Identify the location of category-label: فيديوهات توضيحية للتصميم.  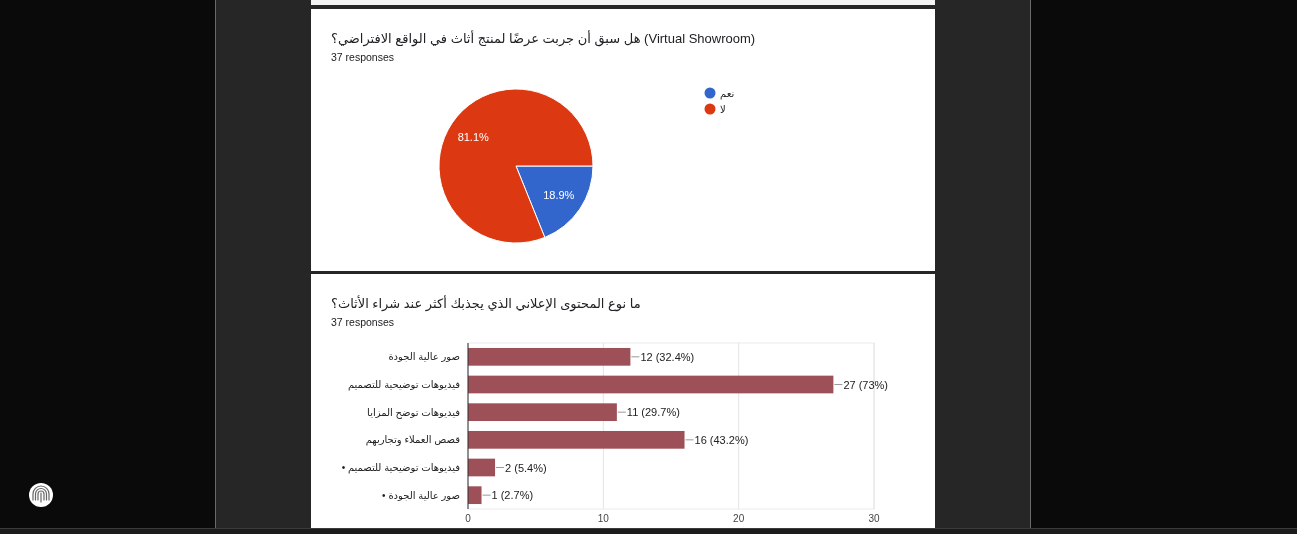
(403, 384).